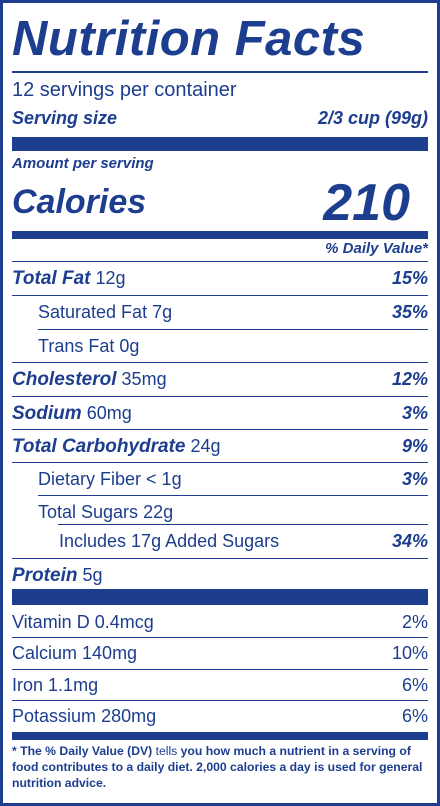  I want to click on serving-size-row: Serving size 2/3 cup (99g), so click(220, 118).